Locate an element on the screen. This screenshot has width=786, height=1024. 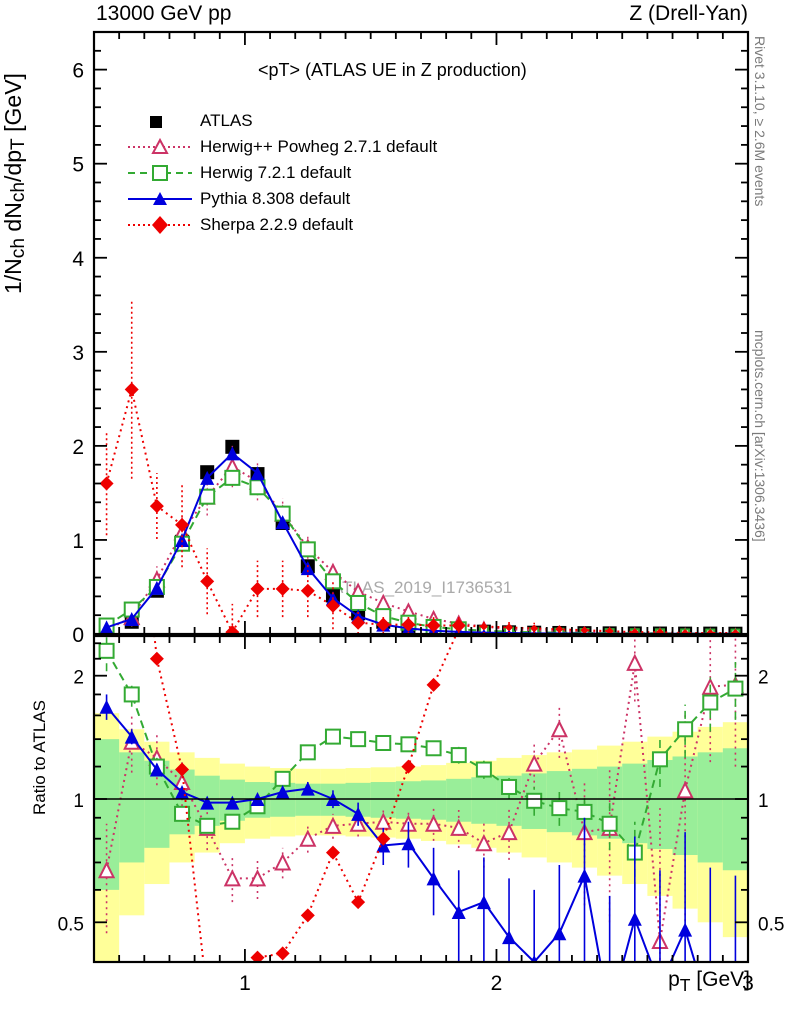
legend-key-herwig7 is located at coordinates (160, 173).